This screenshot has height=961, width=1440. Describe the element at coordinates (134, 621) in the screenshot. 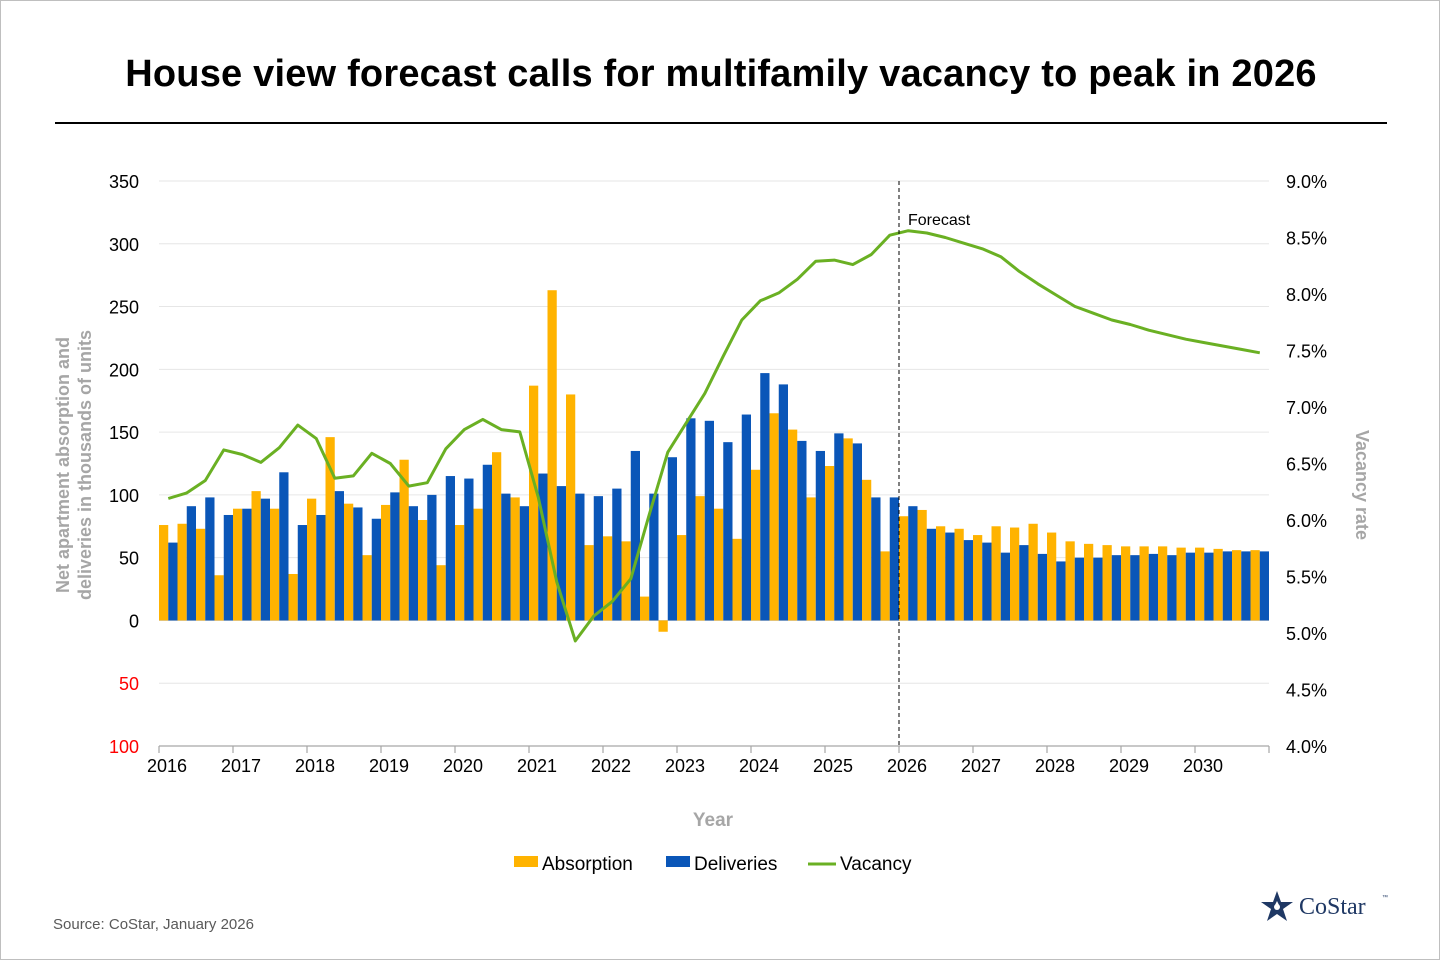

I see `y-tick-label: 0` at that location.